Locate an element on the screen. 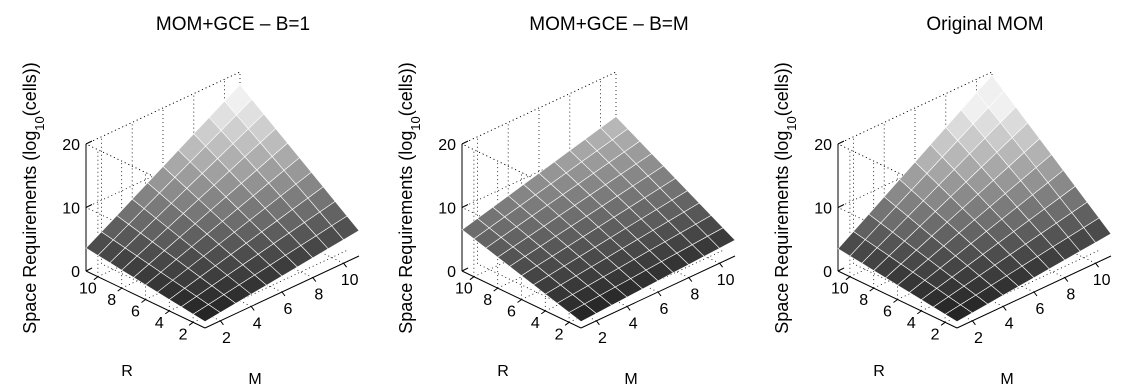 The image size is (1124, 388). chart-title: MOM+GCE – B=1 is located at coordinates (233, 24).